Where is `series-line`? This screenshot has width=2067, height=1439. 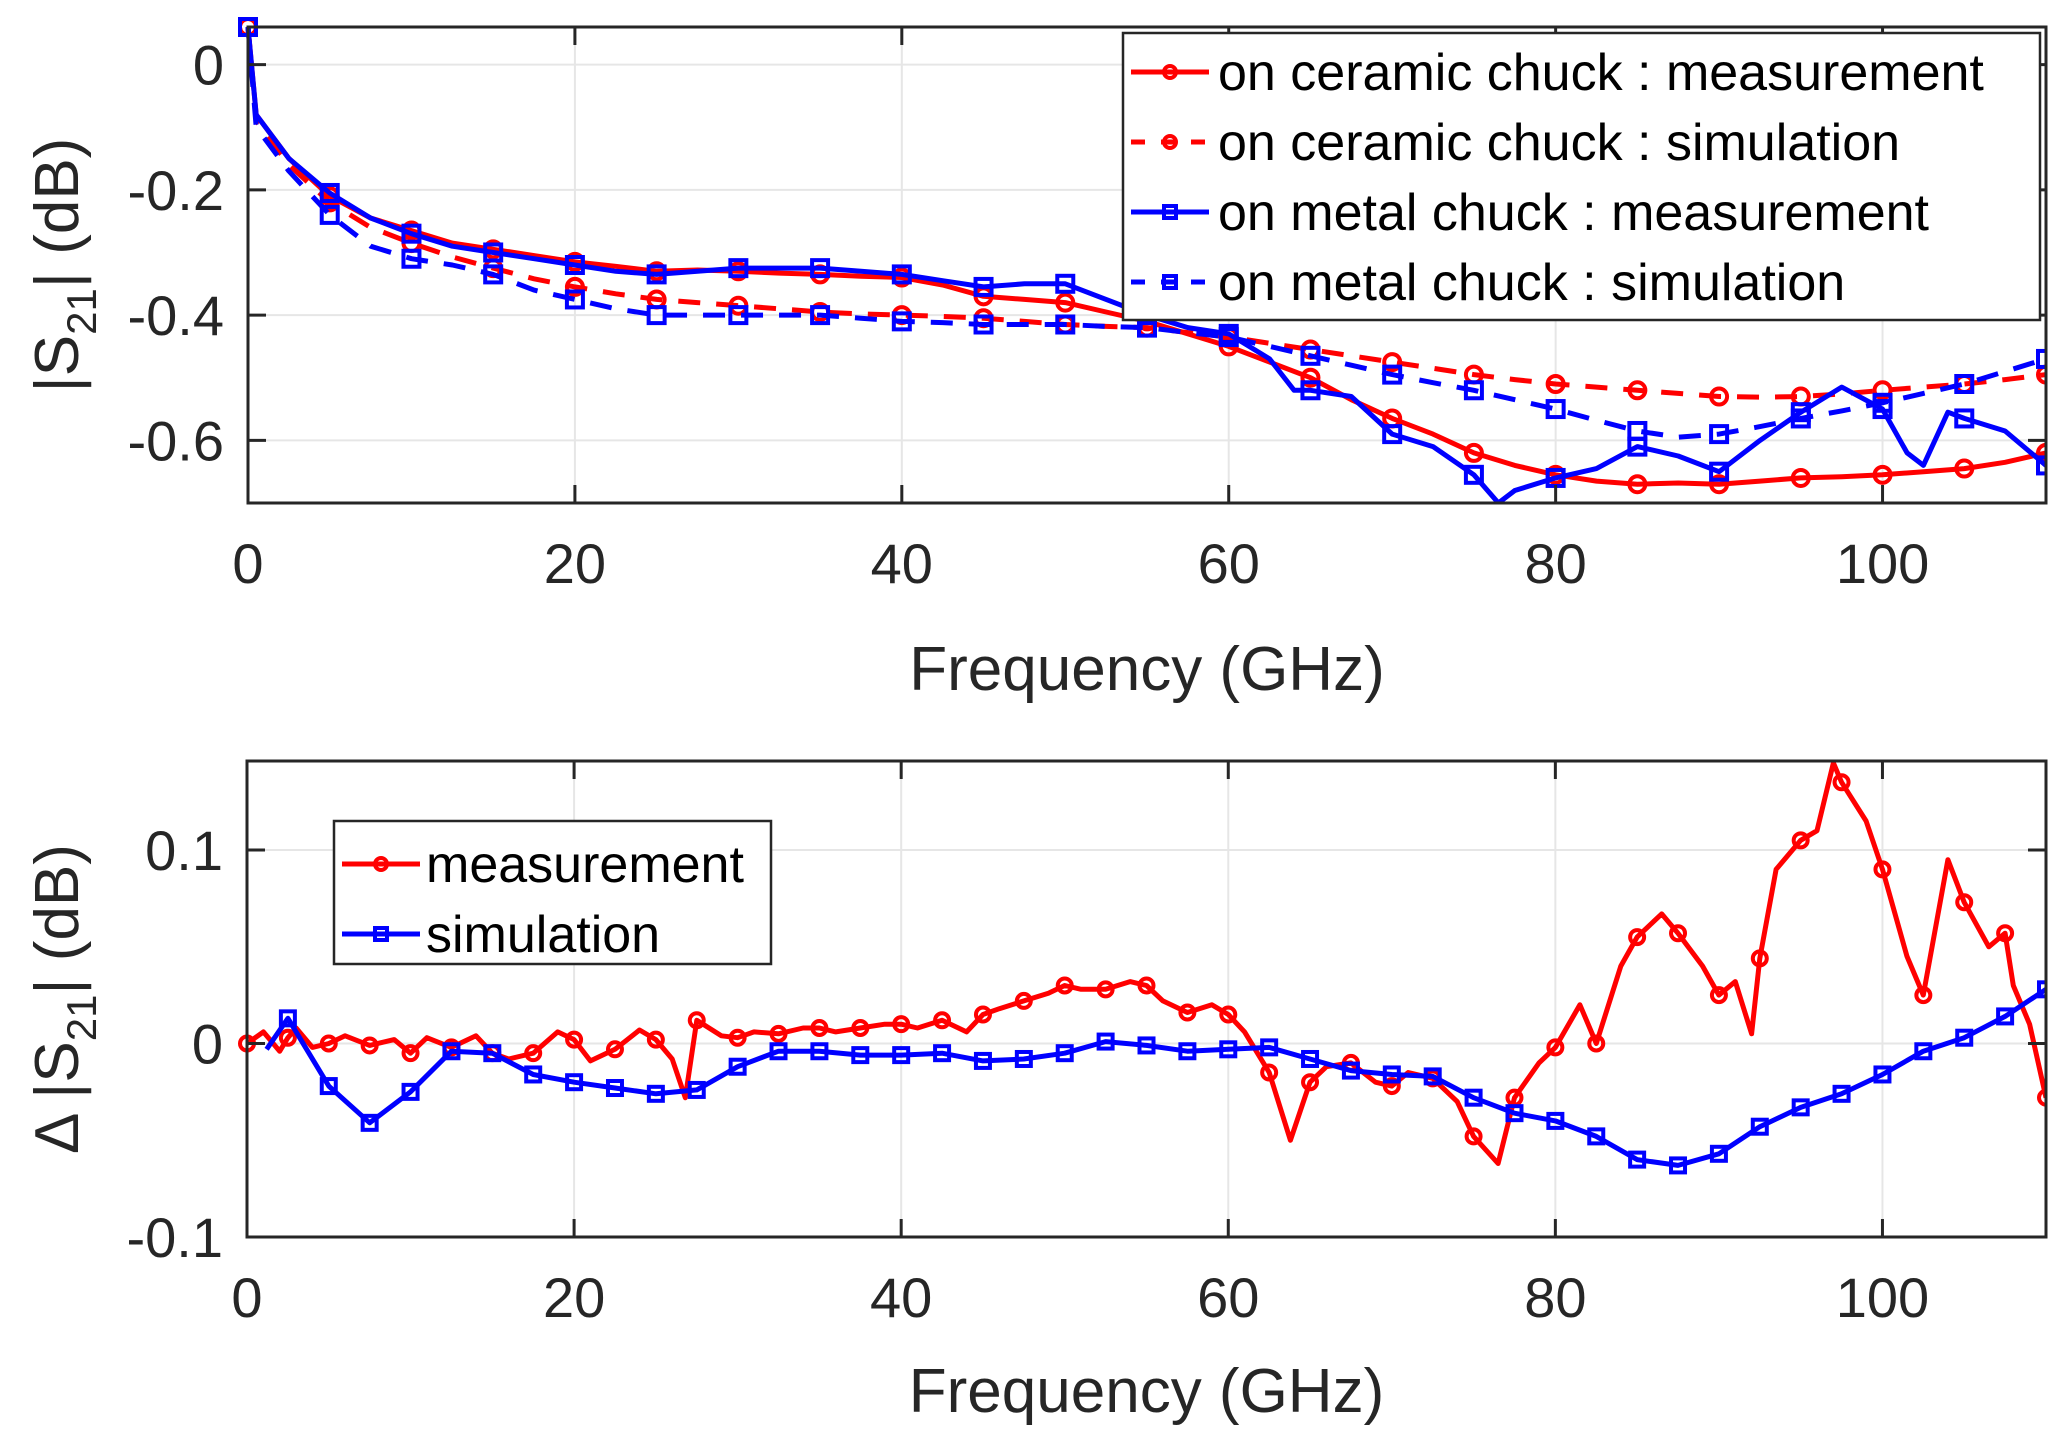 series-line is located at coordinates (1155, 1077).